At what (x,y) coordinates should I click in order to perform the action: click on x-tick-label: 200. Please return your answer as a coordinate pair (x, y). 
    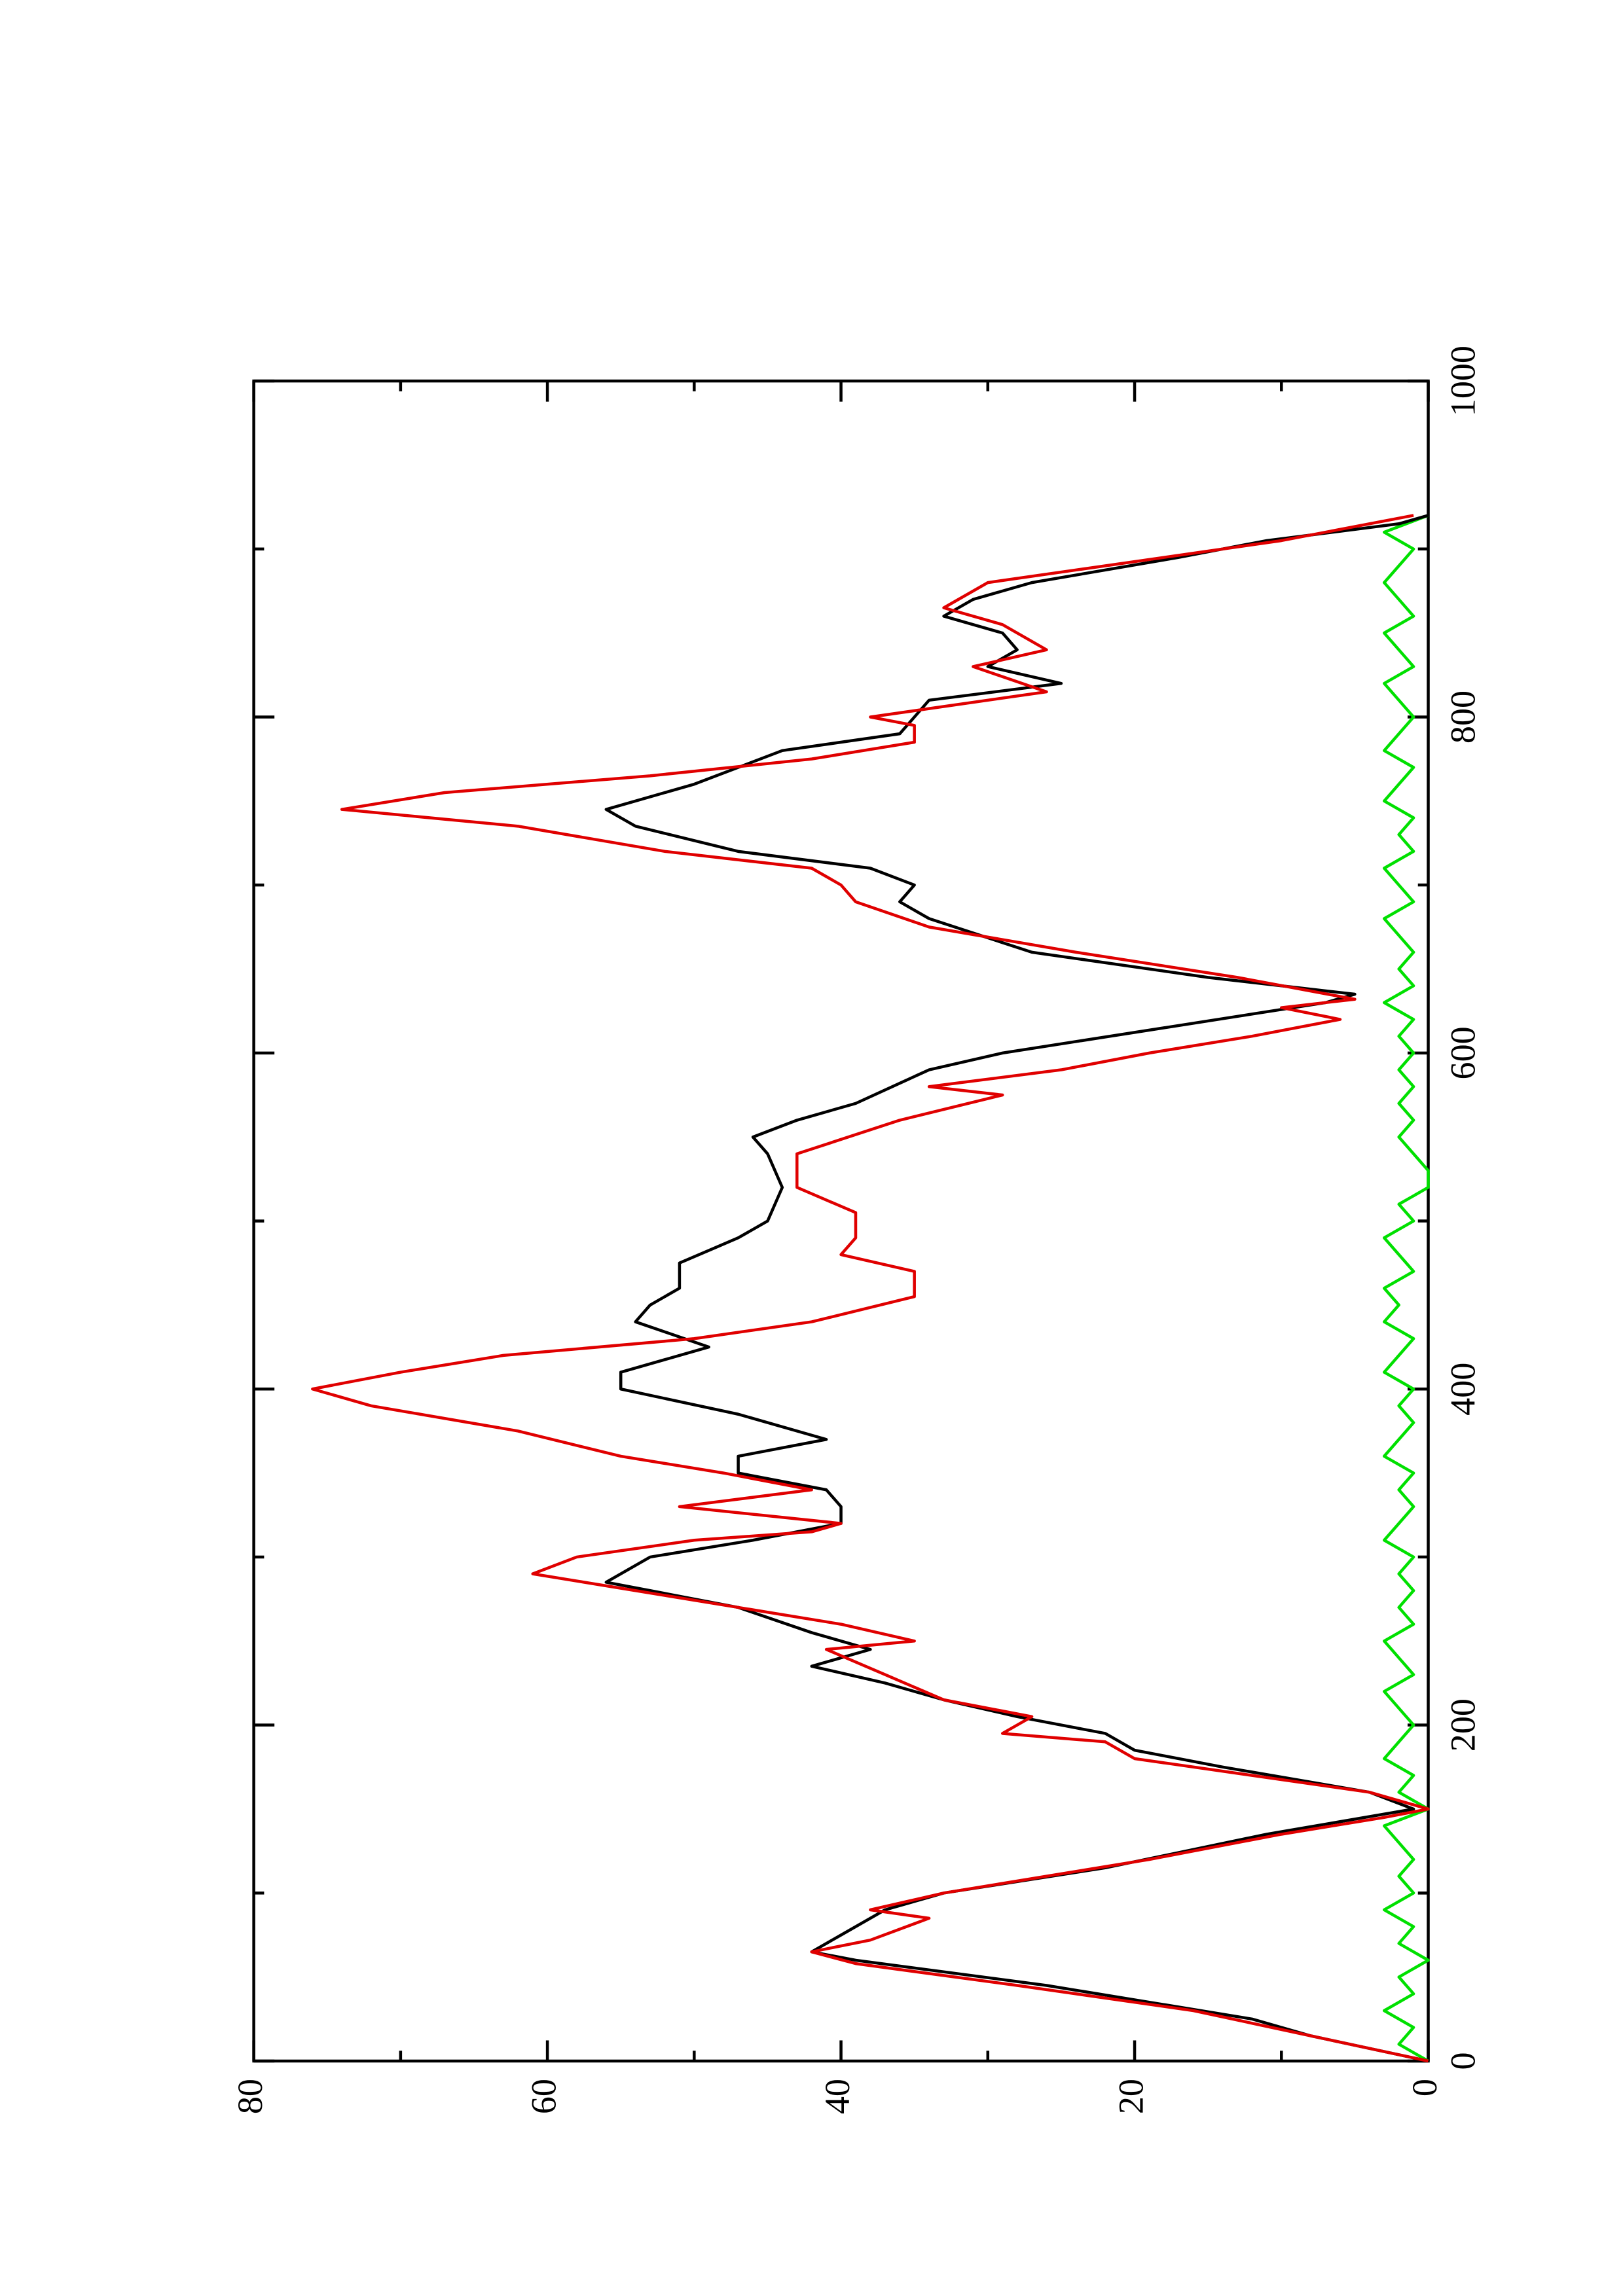
    Looking at the image, I should click on (1463, 1724).